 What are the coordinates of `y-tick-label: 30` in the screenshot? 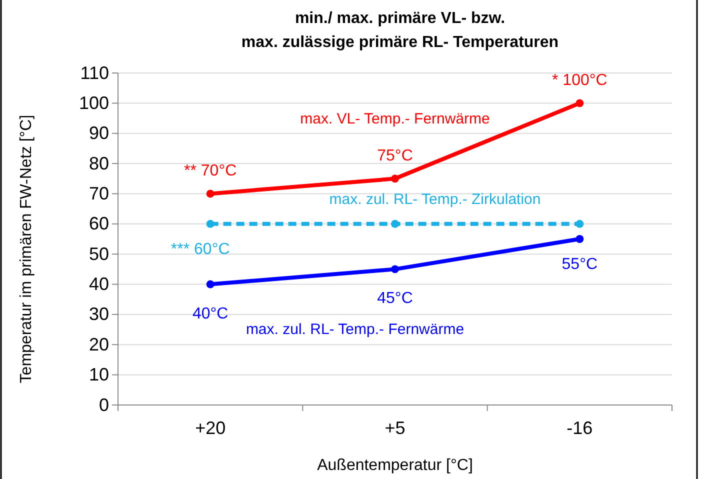 It's located at (98, 314).